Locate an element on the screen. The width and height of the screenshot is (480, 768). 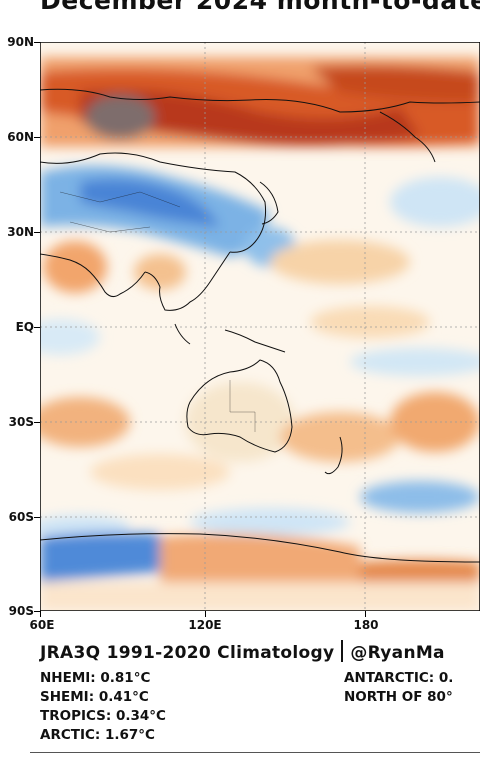
lat-label-60s: 60S is located at coordinates (21, 517).